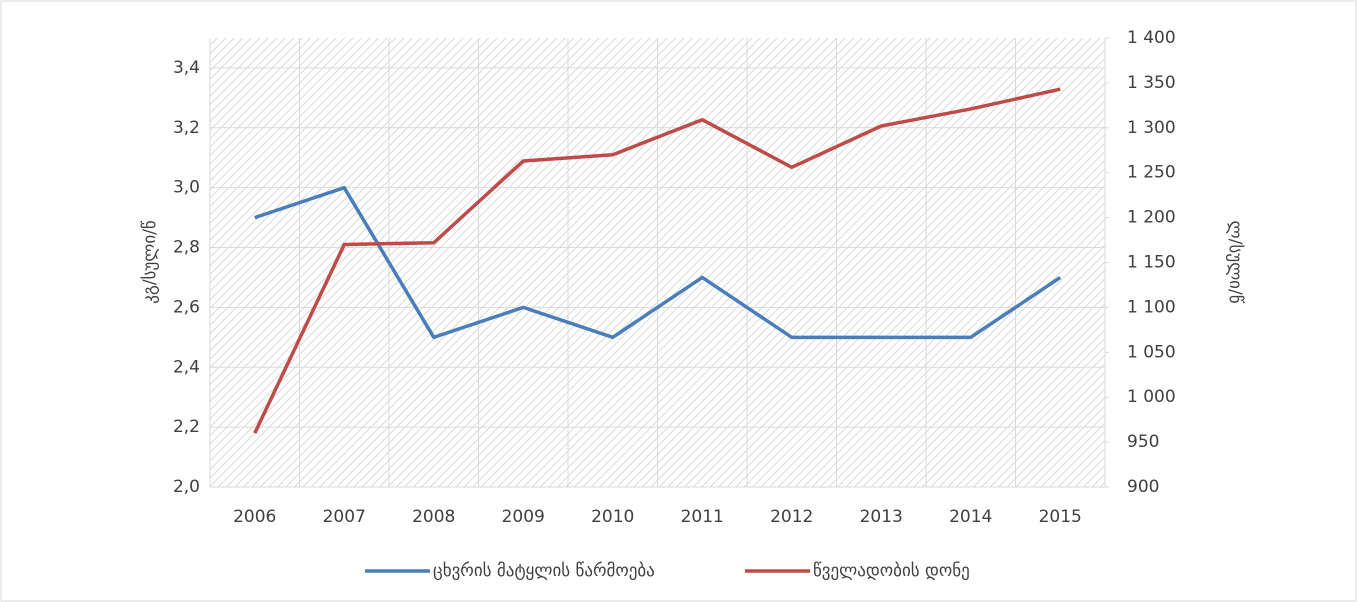 Image resolution: width=1357 pixels, height=602 pixels. Describe the element at coordinates (1151, 352) in the screenshot. I see `y2-tick-label: 1 050` at that location.